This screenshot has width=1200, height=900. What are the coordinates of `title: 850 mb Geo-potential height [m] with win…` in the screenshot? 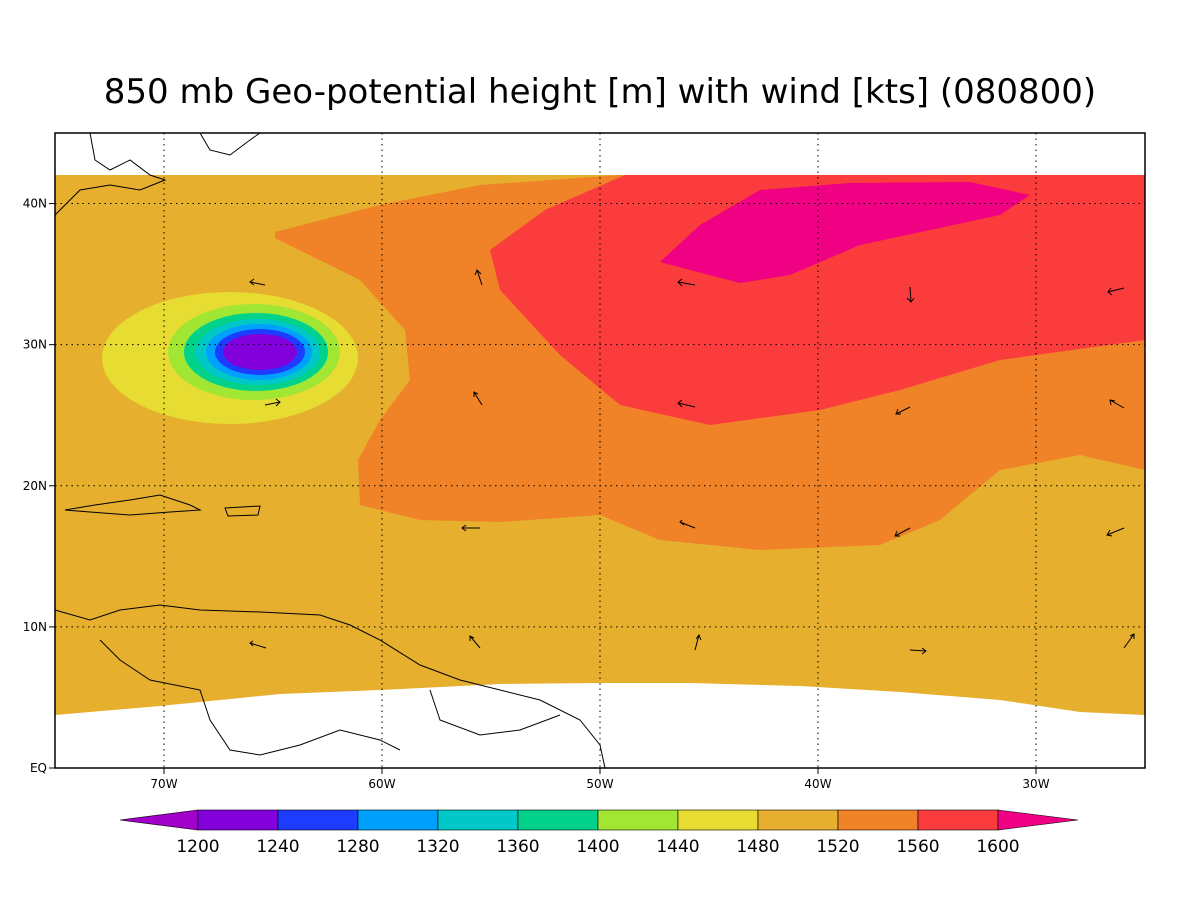 It's located at (600, 92).